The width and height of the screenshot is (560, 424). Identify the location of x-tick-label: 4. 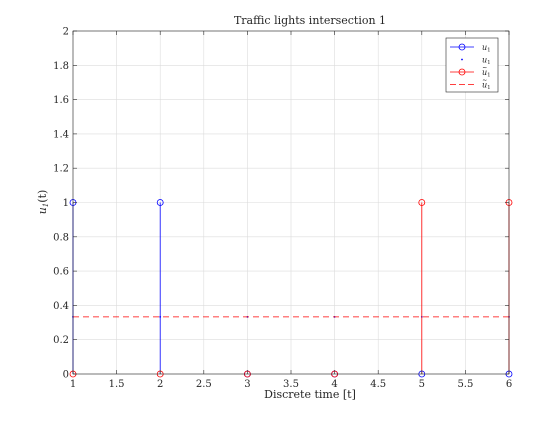
(334, 384).